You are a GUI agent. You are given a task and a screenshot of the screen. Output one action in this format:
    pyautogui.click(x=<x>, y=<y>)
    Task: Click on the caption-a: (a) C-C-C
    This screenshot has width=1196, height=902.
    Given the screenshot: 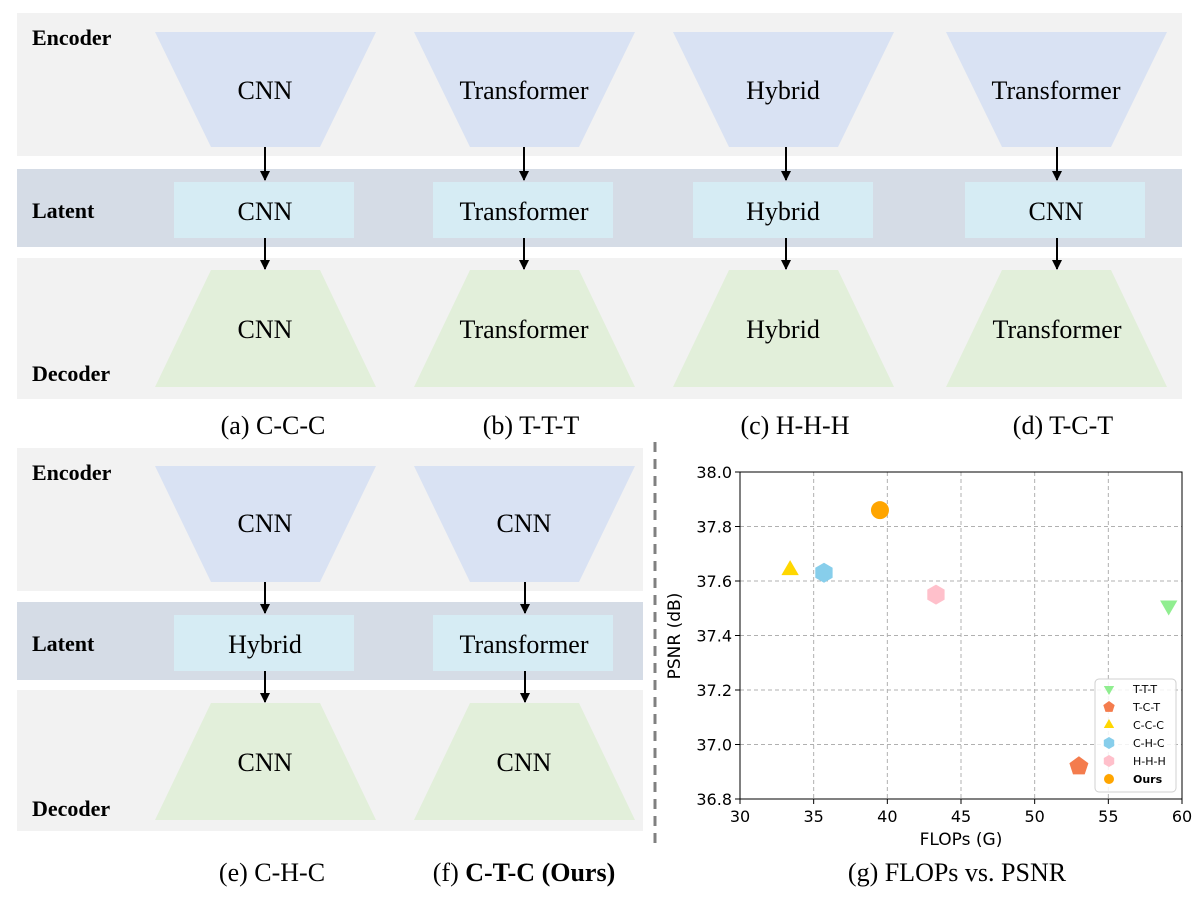 What is the action you would take?
    pyautogui.click(x=273, y=425)
    